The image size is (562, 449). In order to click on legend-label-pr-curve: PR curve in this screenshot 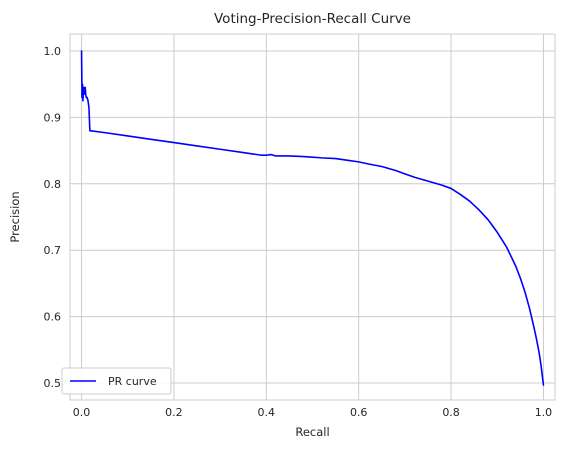, I will do `click(132, 381)`.